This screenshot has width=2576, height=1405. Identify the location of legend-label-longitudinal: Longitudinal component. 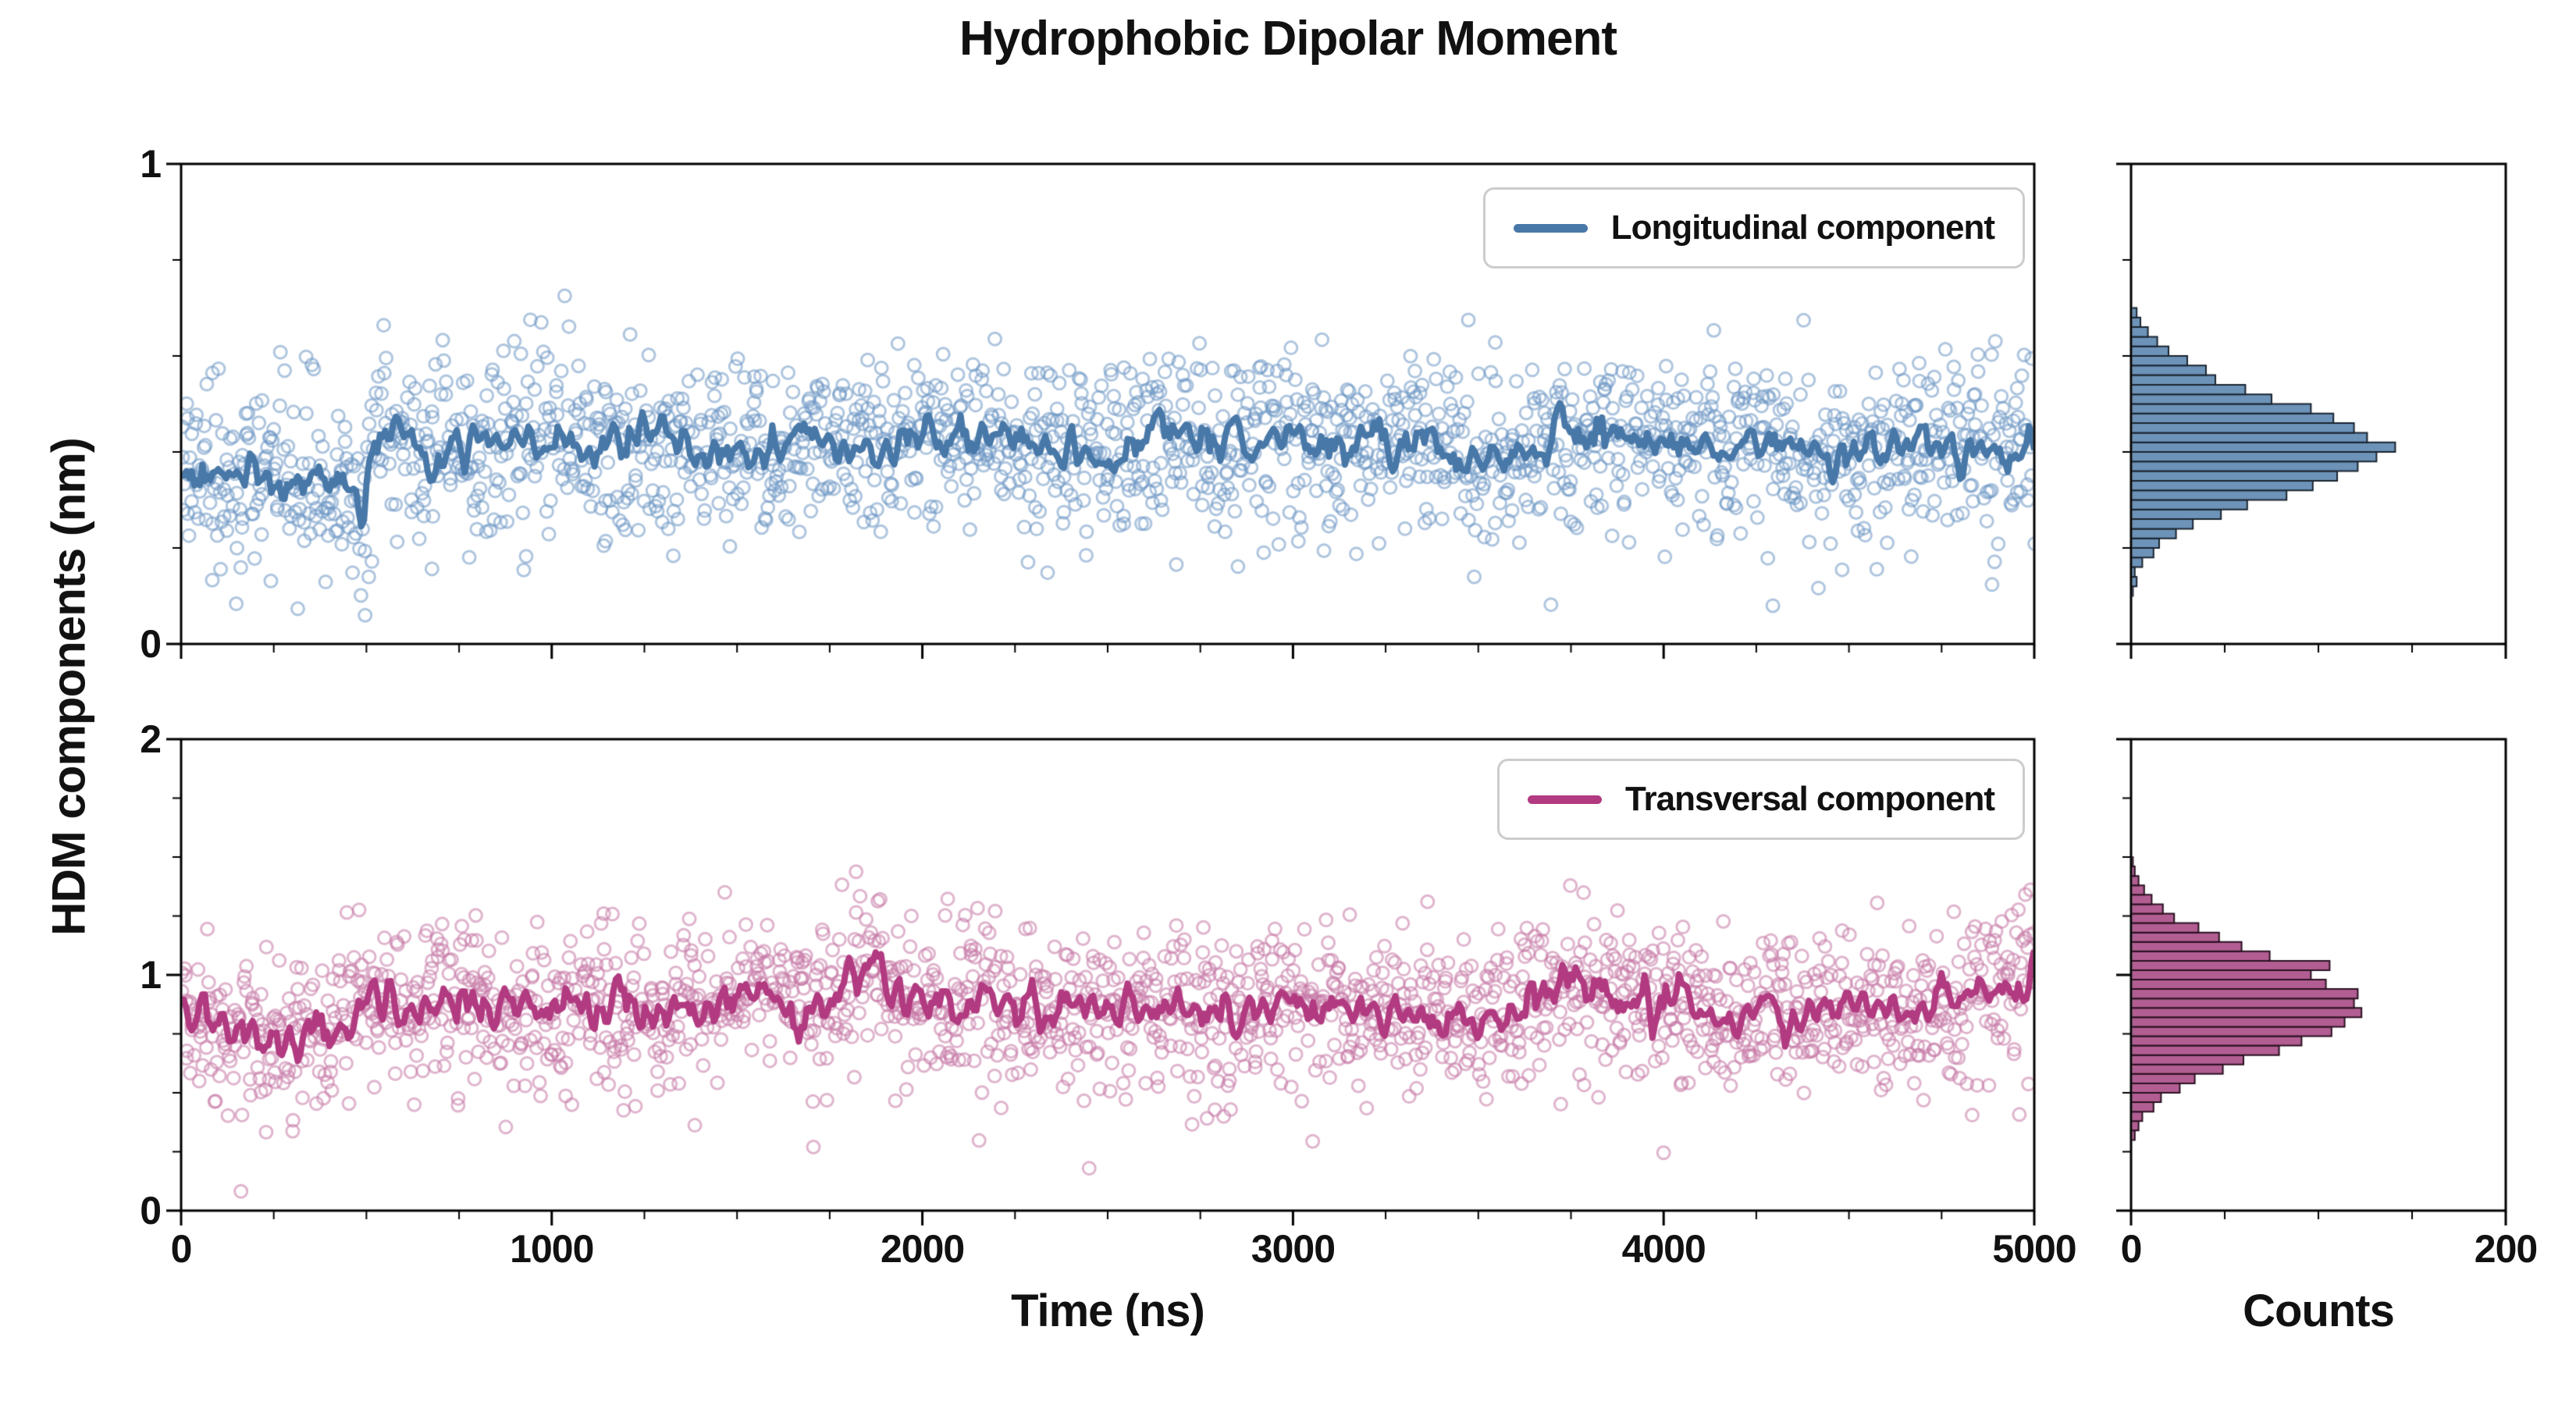
(1802, 227).